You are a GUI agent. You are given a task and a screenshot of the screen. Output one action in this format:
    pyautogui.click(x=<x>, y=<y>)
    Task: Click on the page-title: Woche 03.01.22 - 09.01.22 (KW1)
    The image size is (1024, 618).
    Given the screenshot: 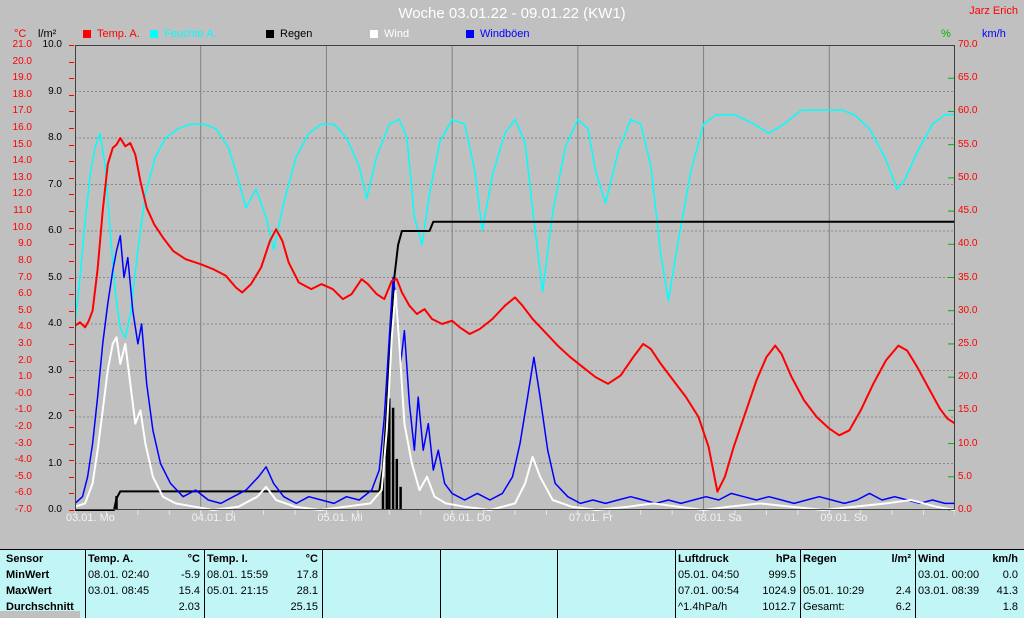 What is the action you would take?
    pyautogui.click(x=512, y=13)
    